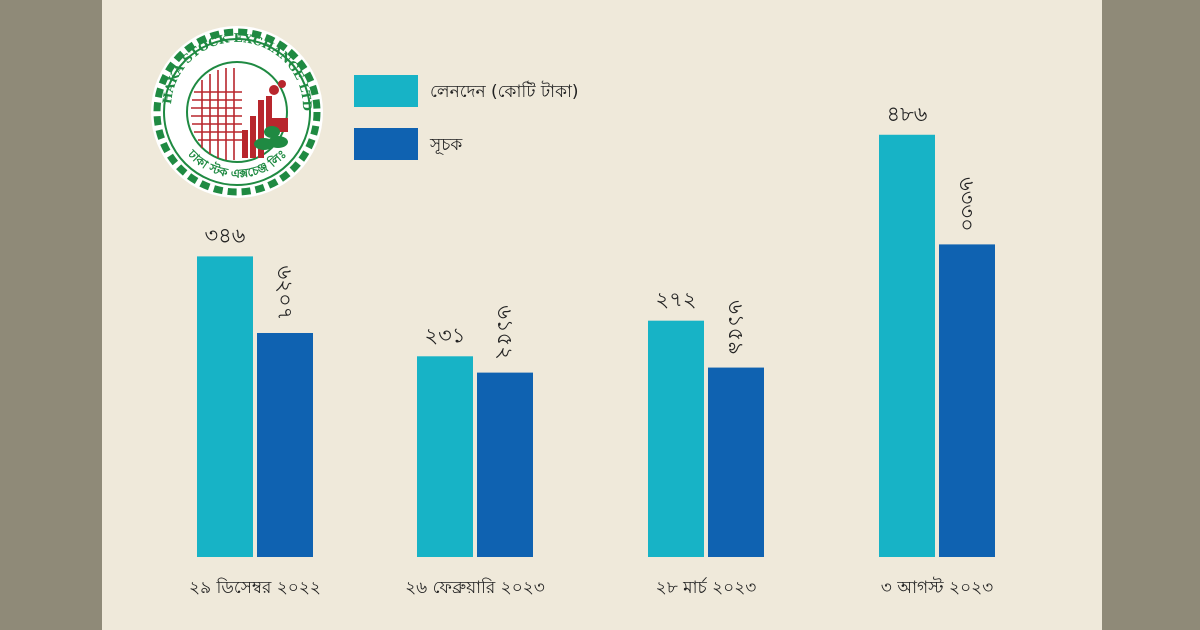 The width and height of the screenshot is (1200, 630). What do you see at coordinates (466, 117) in the screenshot?
I see `chart-legend: লেনদেন (কোটি টাকা) সূচক` at bounding box center [466, 117].